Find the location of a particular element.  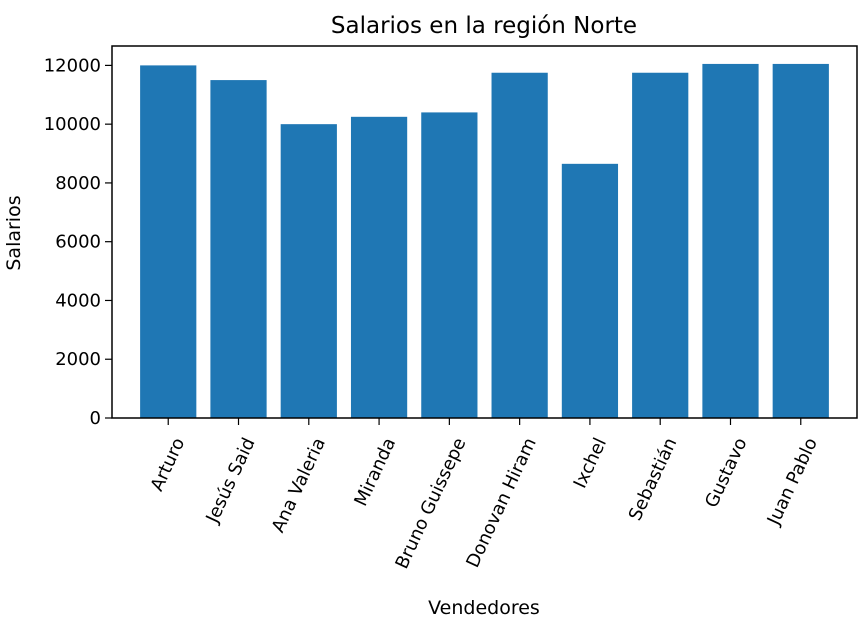

x-axis-label: Vendedores is located at coordinates (484, 608).